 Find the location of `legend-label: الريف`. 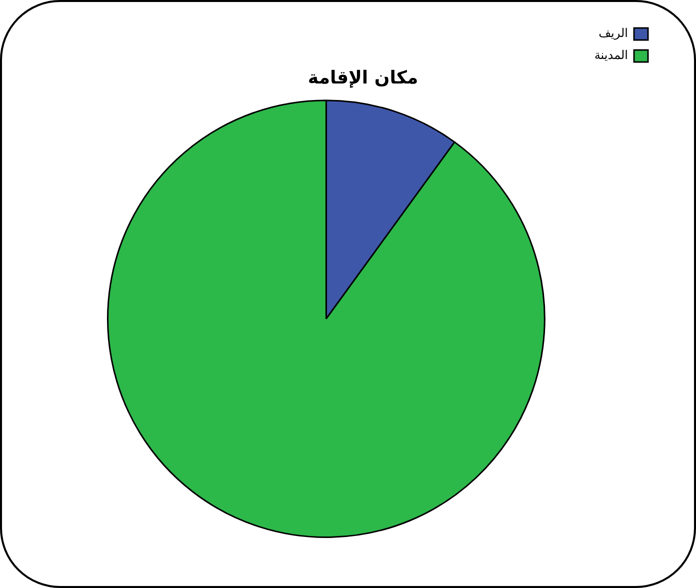

legend-label: الريف is located at coordinates (613, 33).